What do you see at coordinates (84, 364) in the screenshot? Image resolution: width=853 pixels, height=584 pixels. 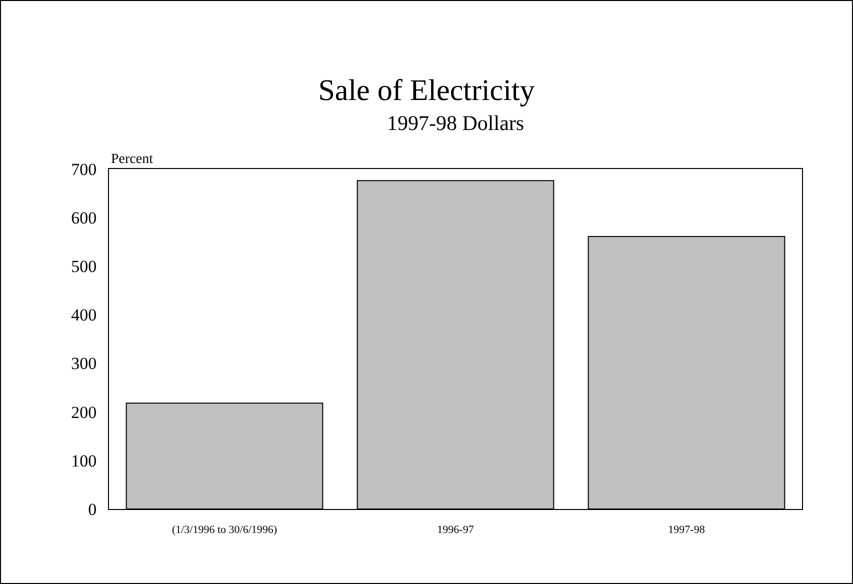 I see `y-tick-label: 300` at bounding box center [84, 364].